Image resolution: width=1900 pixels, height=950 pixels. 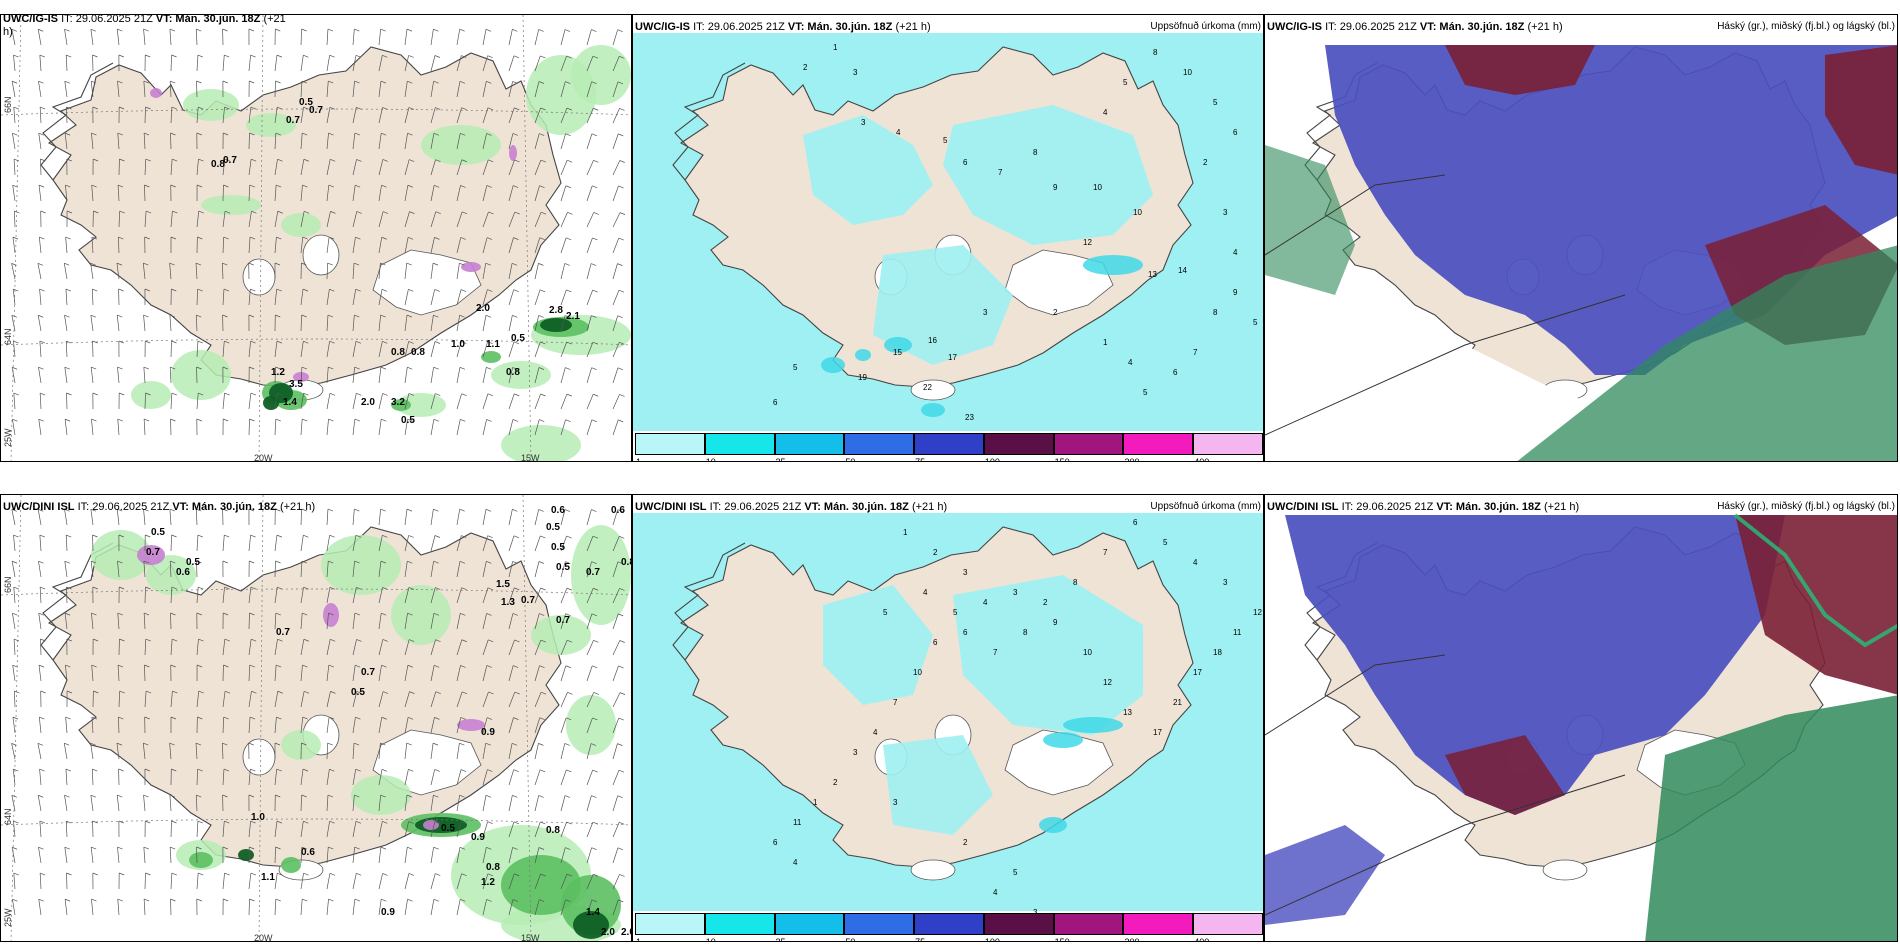 I want to click on lat-label-66: 66N, so click(x=8, y=584).